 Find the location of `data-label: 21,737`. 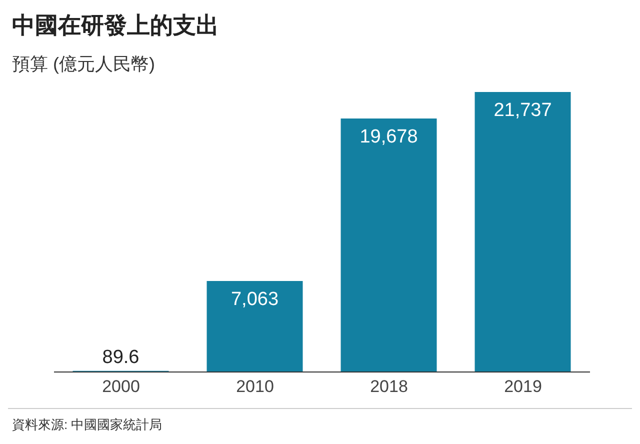

data-label: 21,737 is located at coordinates (523, 110).